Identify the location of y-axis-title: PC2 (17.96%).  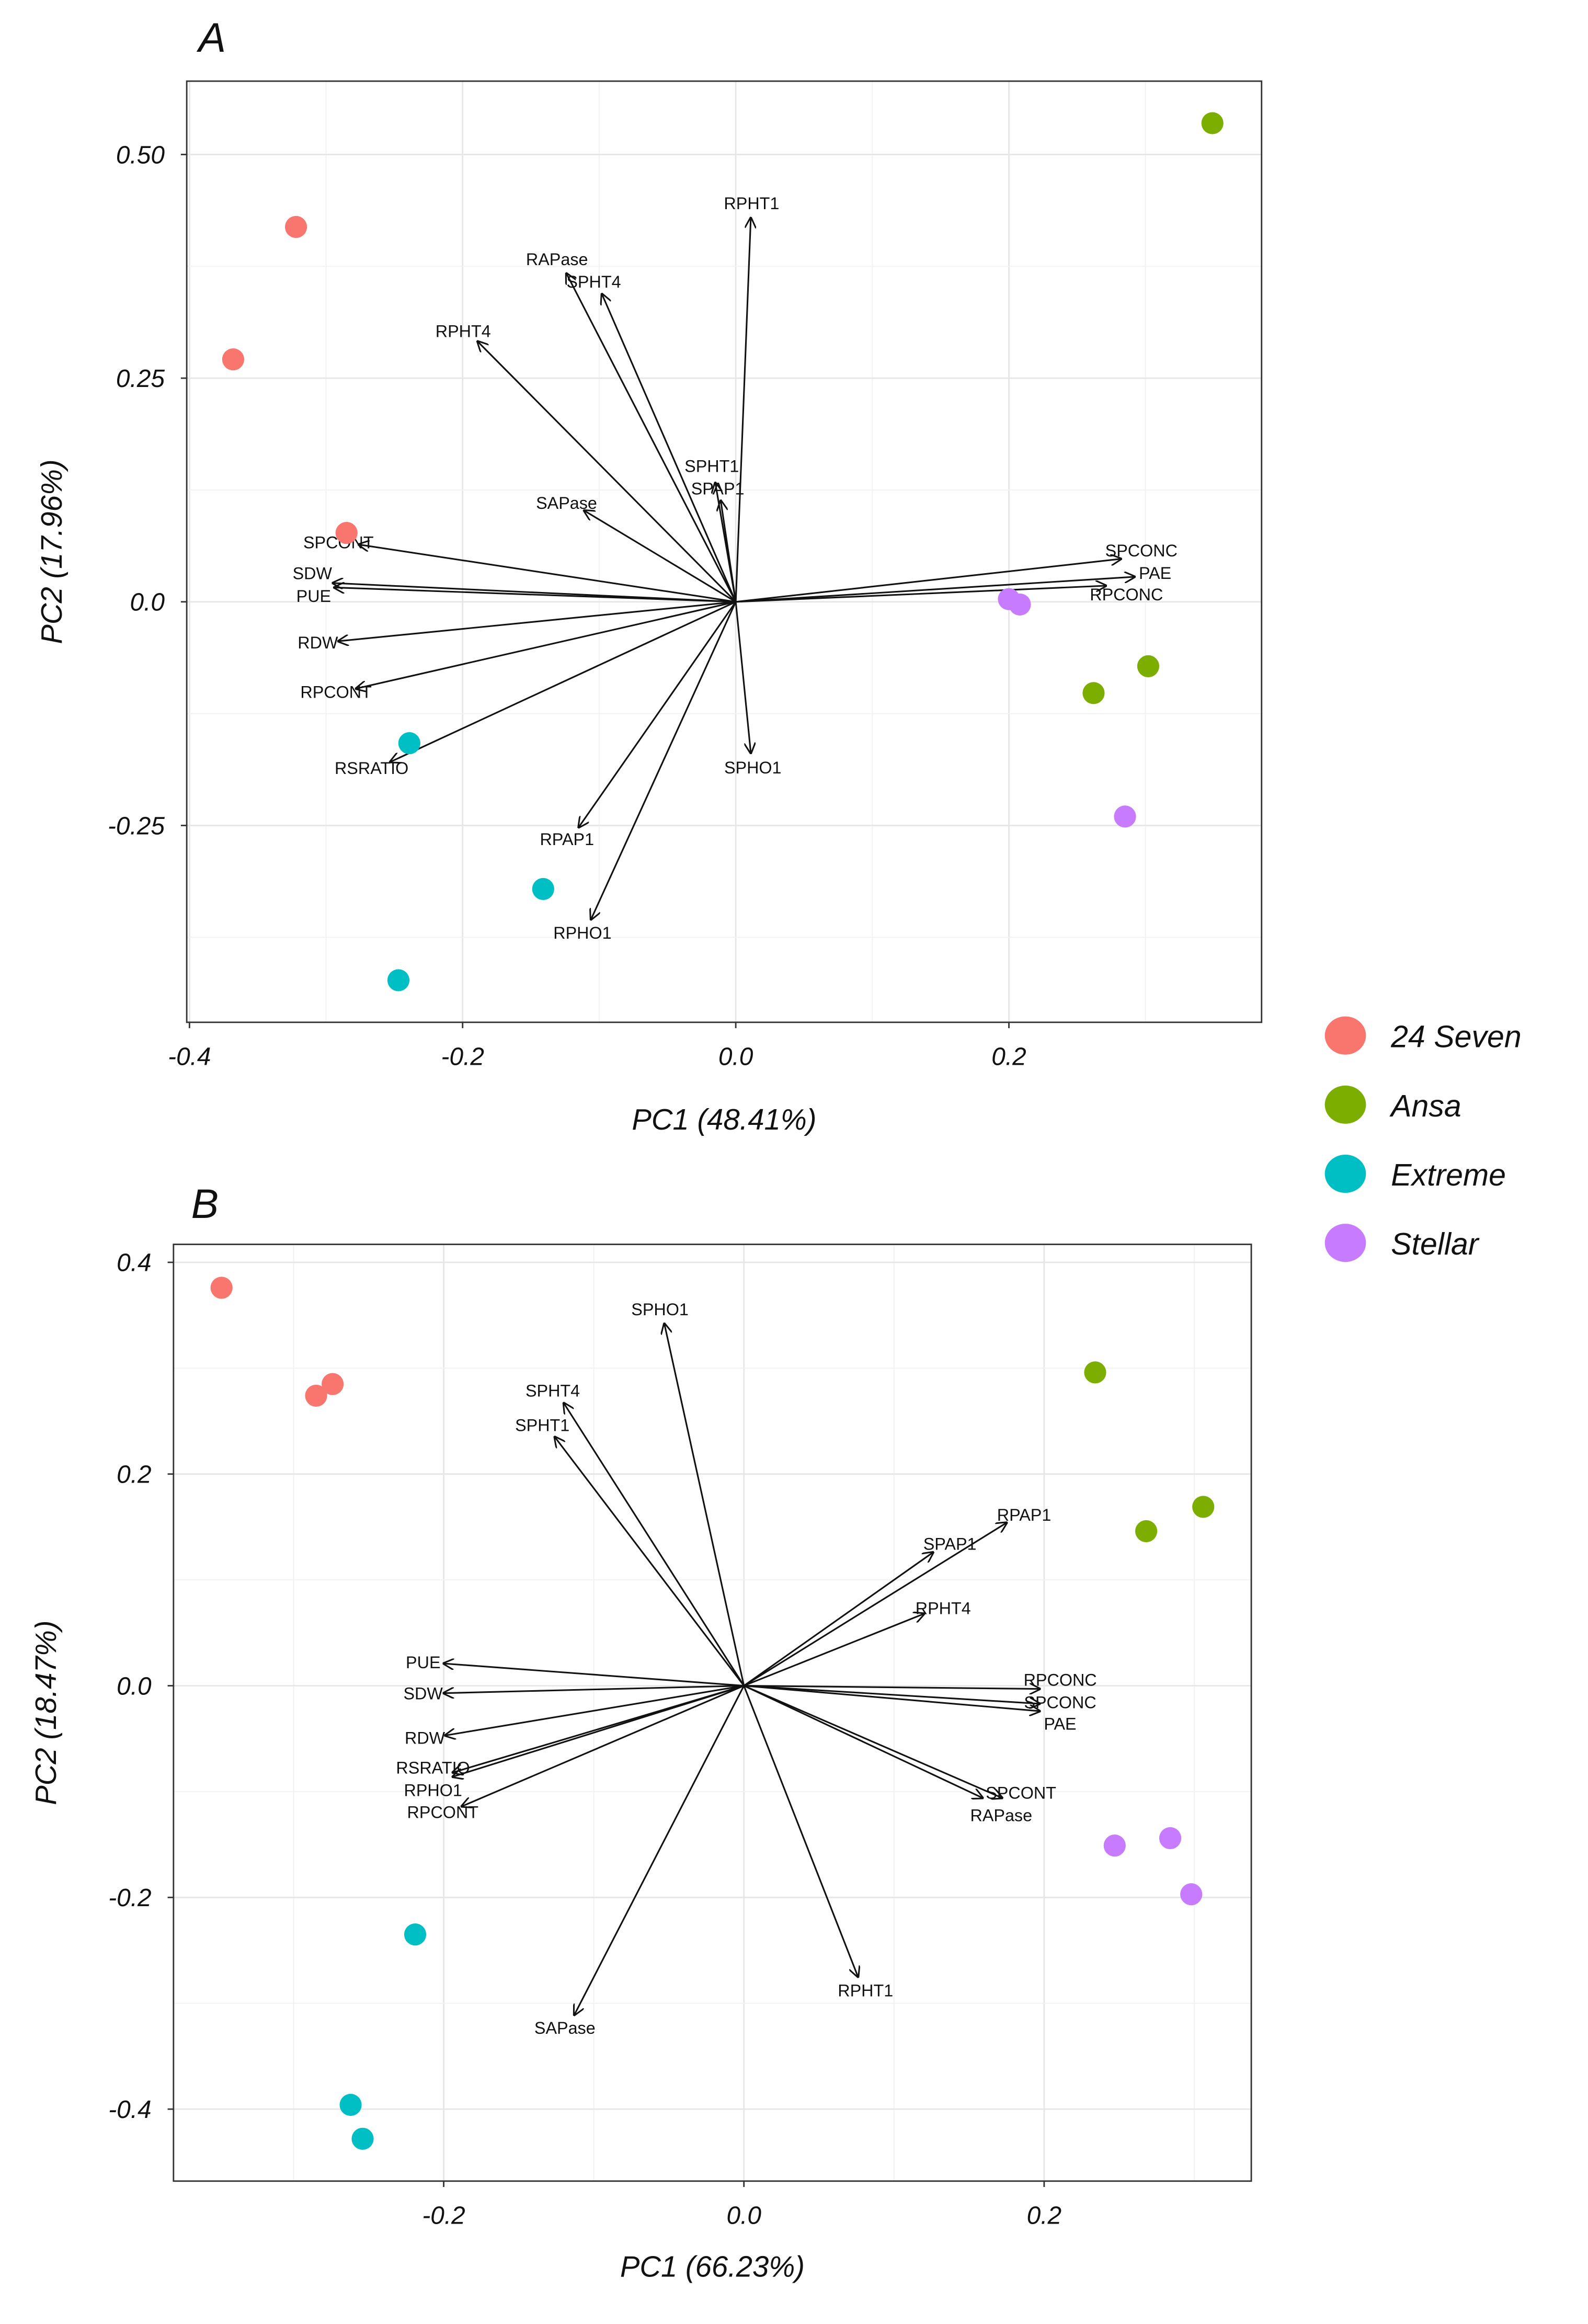
(51, 551).